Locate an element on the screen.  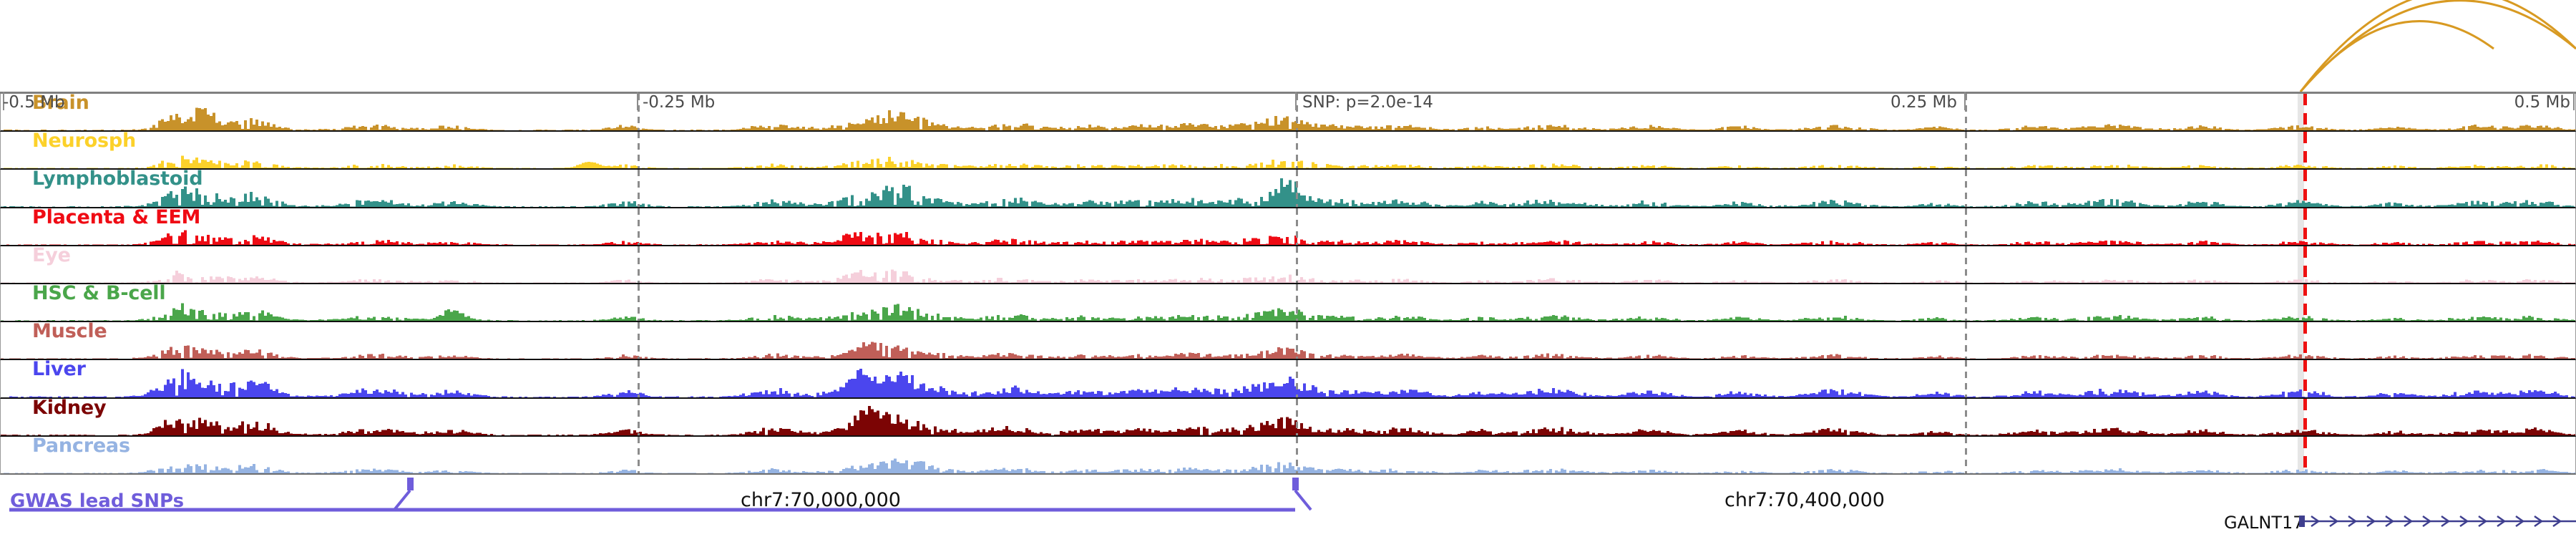
signal-track-pancreas: Pancreas is located at coordinates (1288, 455).